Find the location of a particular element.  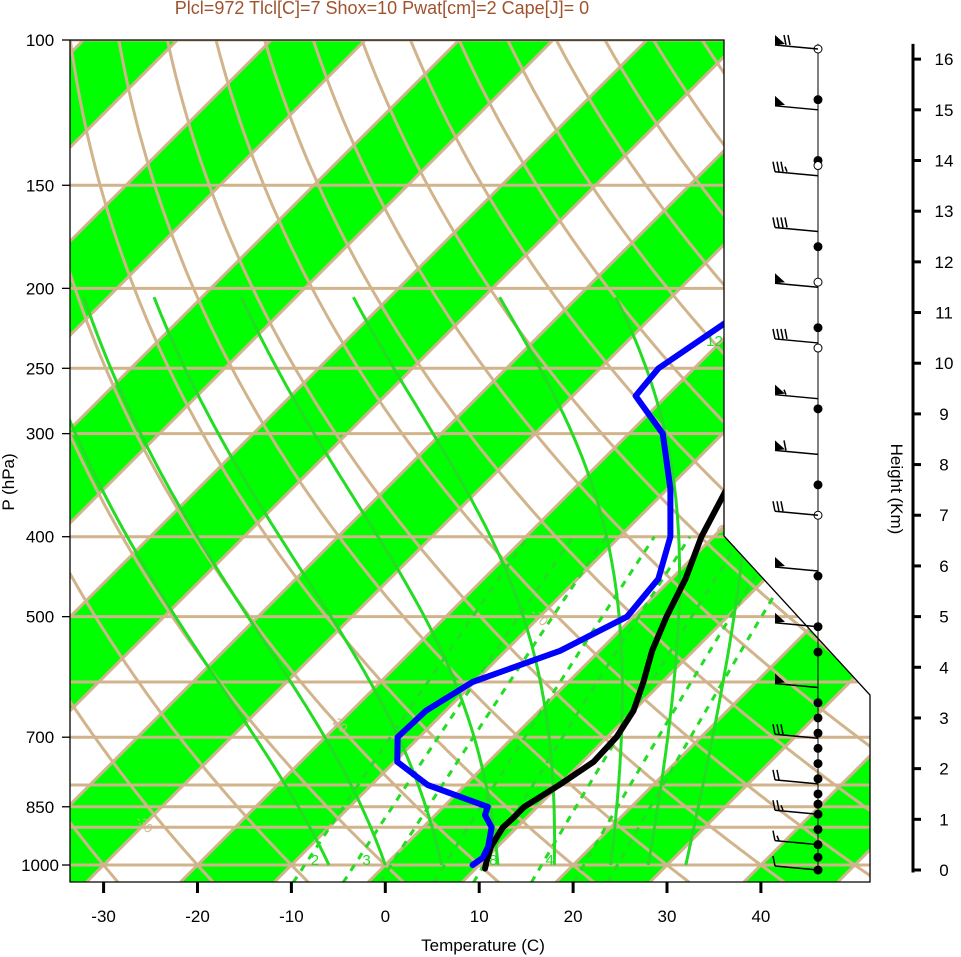

mixing-ratio-label: 2 is located at coordinates (315, 860).